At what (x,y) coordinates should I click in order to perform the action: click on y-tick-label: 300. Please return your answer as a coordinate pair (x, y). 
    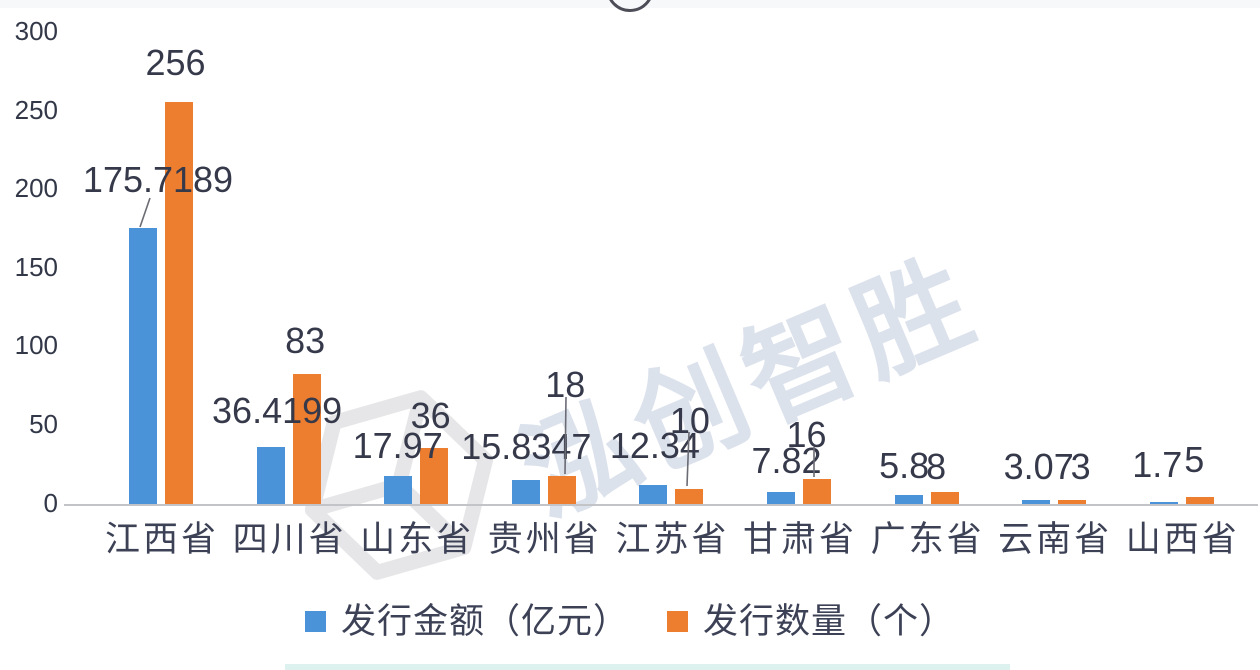
    Looking at the image, I should click on (36, 31).